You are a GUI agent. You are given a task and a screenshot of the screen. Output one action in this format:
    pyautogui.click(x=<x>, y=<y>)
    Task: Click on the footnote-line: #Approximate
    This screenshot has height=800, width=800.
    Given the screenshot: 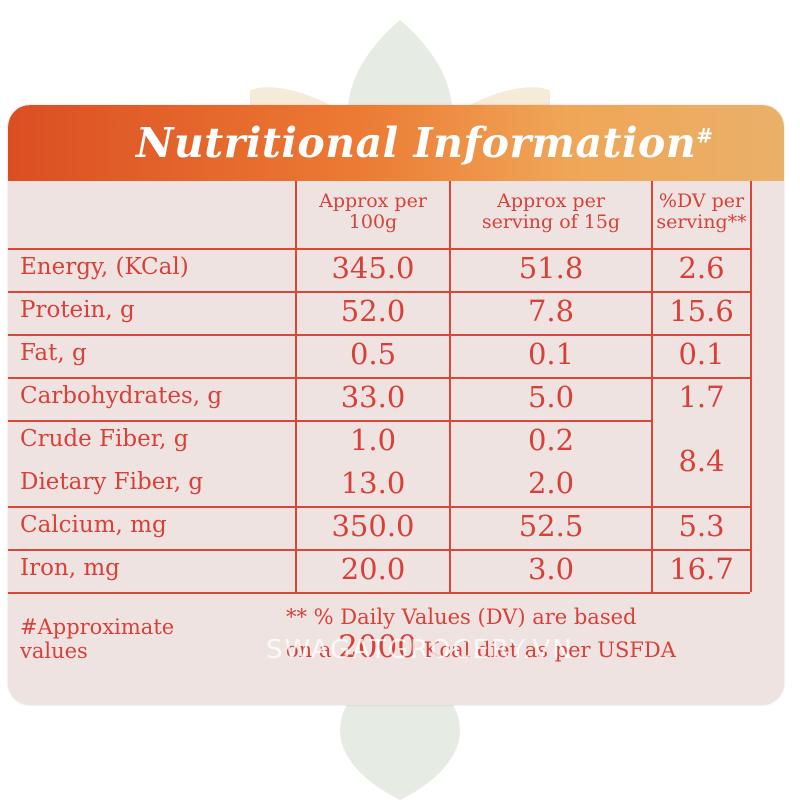 What is the action you would take?
    pyautogui.click(x=97, y=627)
    